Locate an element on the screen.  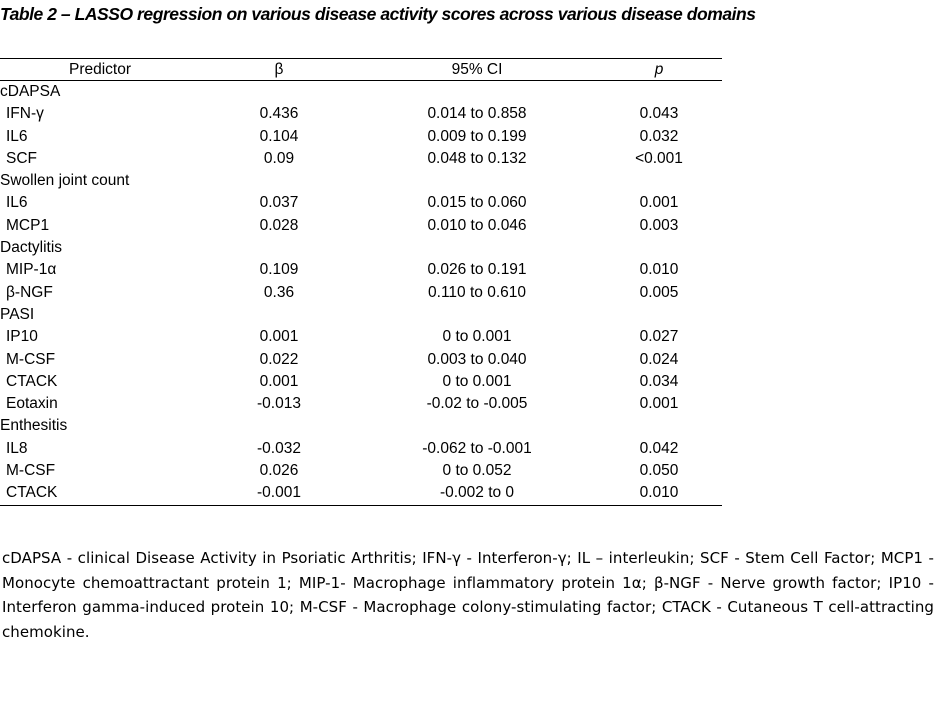
p-cell: 0.034 is located at coordinates (659, 381).